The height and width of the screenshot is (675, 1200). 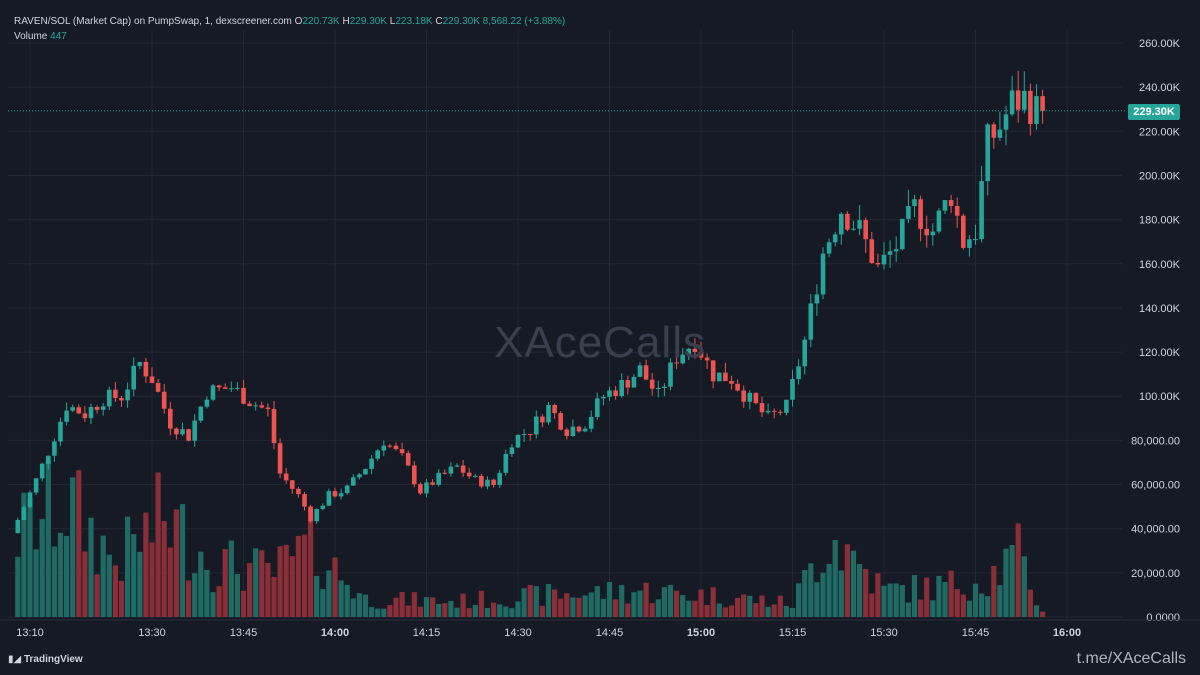 I want to click on y-tick-label: 20,000.00, so click(x=1155, y=574).